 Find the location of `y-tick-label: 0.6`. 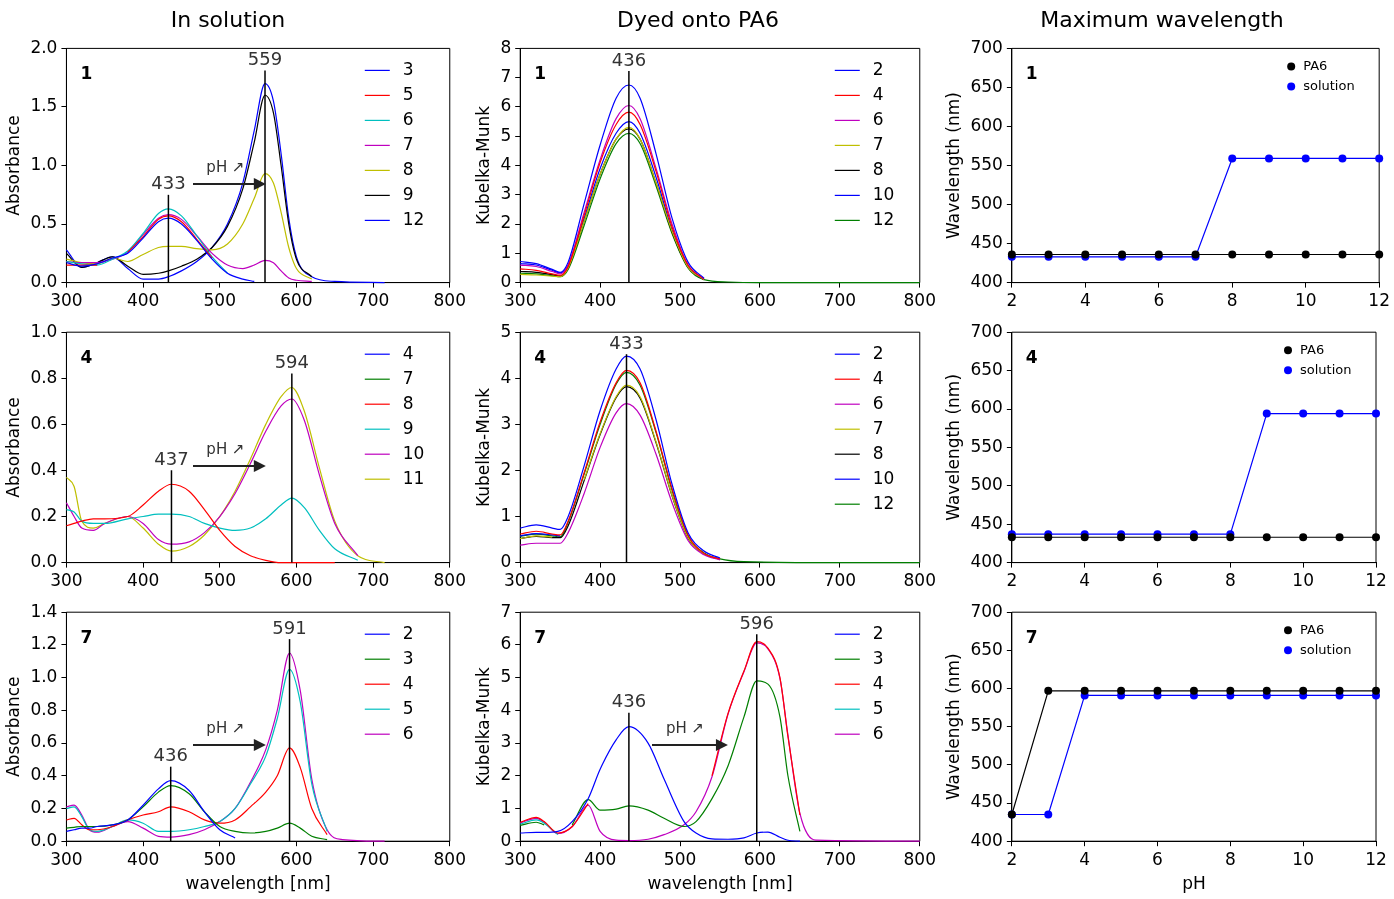

y-tick-label: 0.6 is located at coordinates (44, 741).